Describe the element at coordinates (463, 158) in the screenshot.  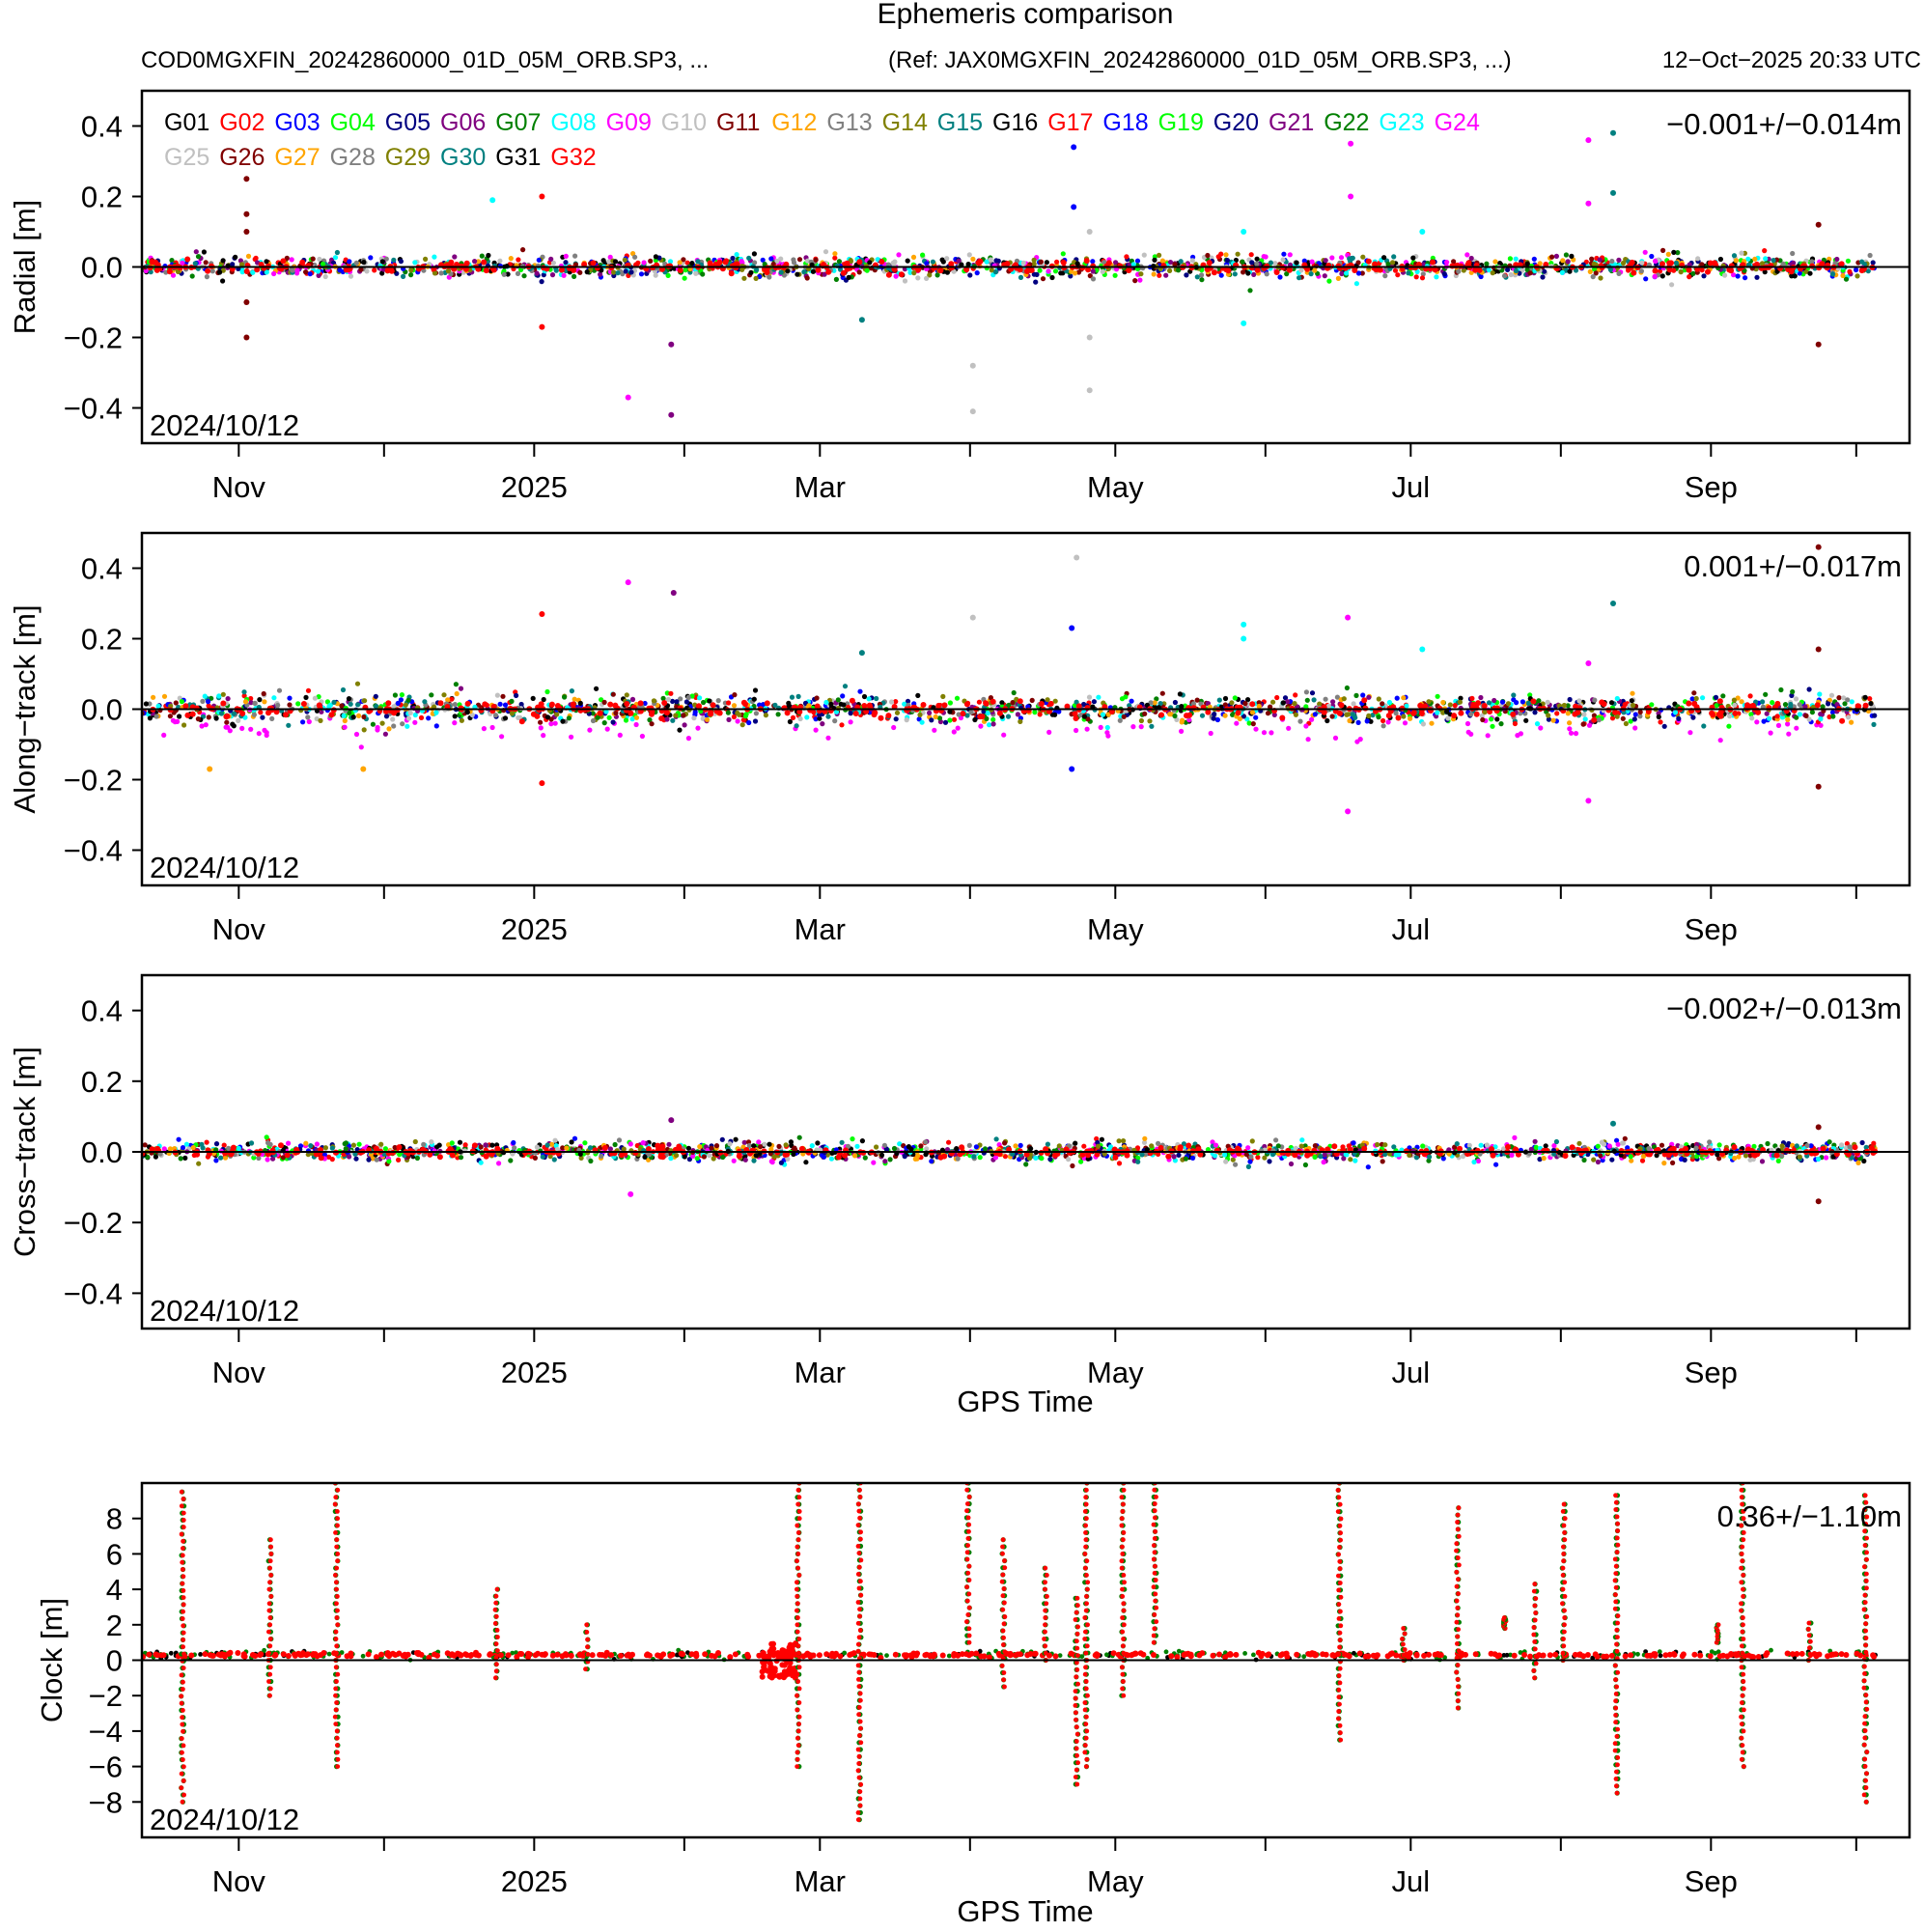
I see `legend-entry-g30: G30` at that location.